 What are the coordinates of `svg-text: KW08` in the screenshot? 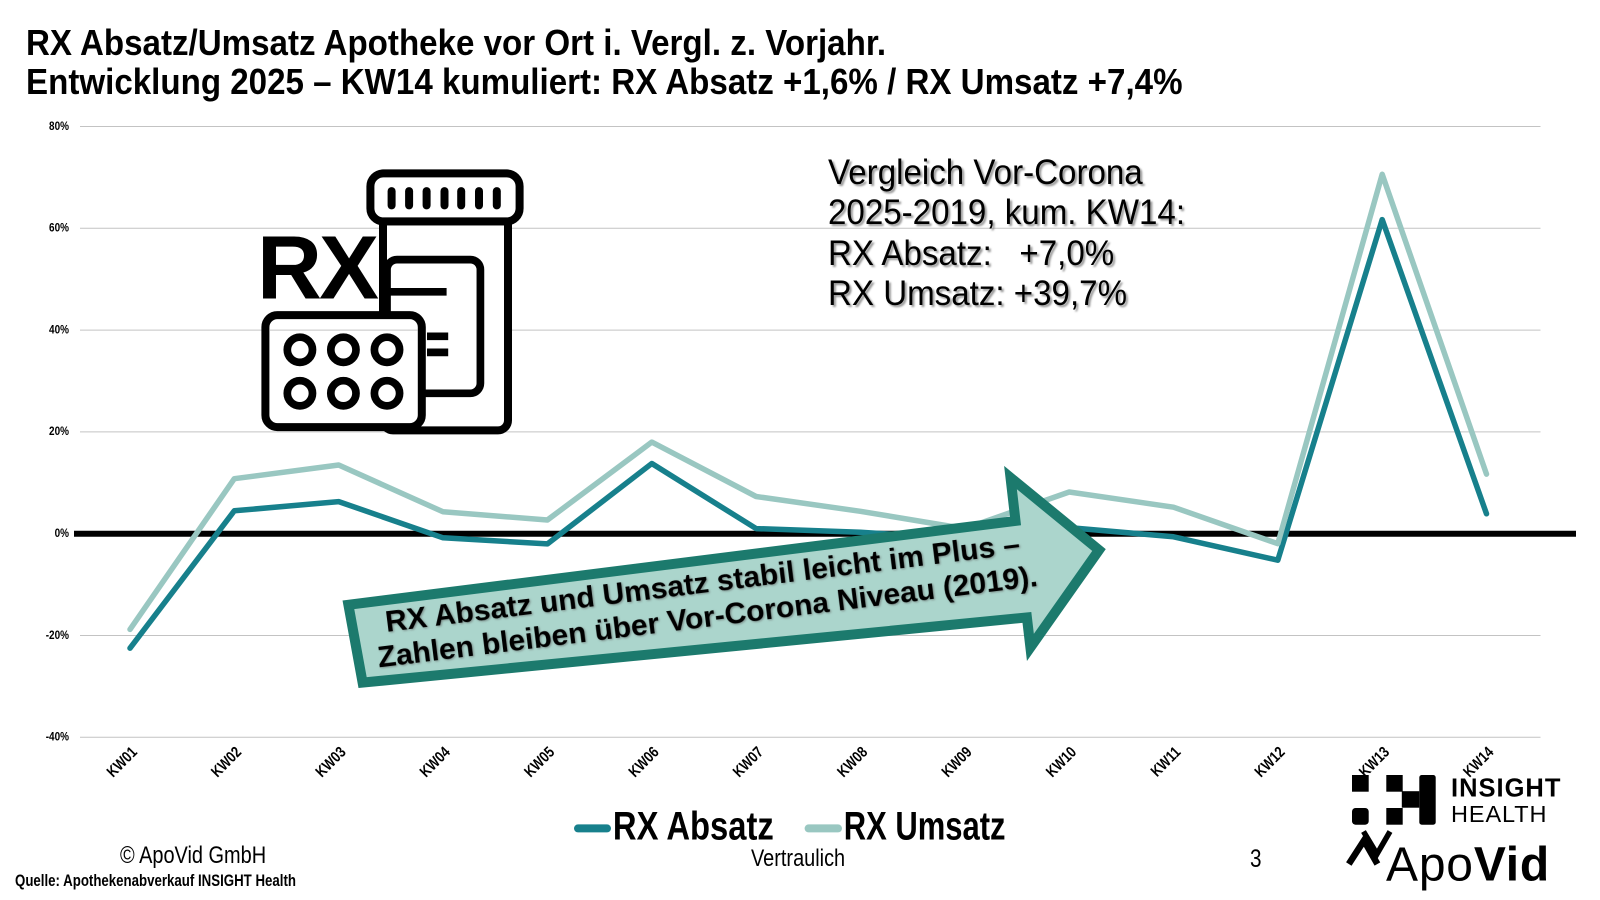 It's located at (852, 762).